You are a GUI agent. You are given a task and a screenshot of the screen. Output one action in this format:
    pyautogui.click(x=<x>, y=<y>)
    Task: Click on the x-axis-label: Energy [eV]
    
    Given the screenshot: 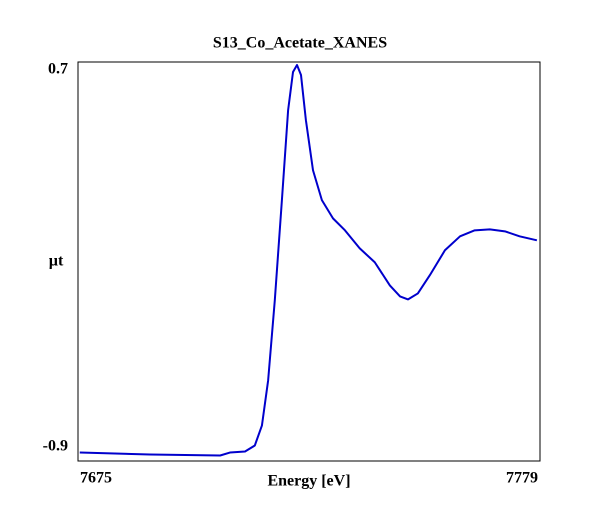 What is the action you would take?
    pyautogui.click(x=308, y=481)
    